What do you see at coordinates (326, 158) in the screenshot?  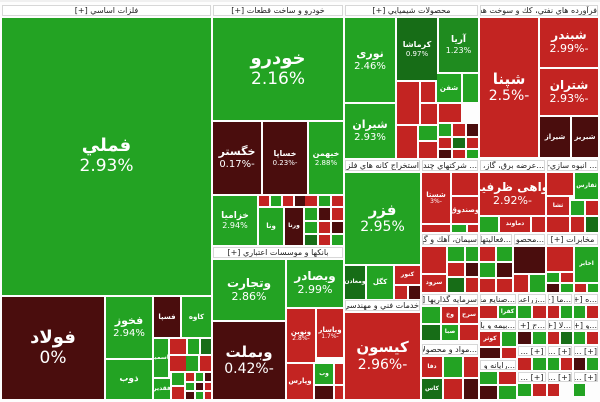 I see `stock-tile-خبهمن: خبهمن 2.88%` at bounding box center [326, 158].